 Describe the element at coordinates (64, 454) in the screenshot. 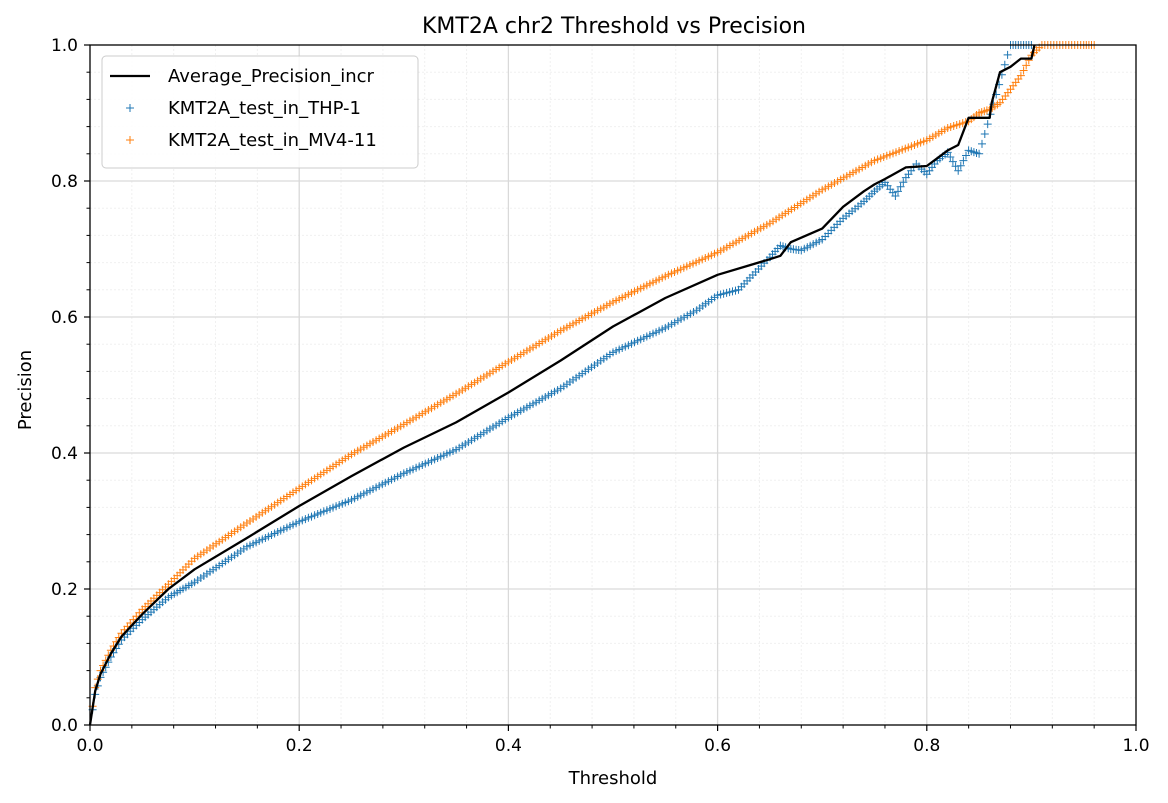

I see `y-tick-label: 0.4` at that location.